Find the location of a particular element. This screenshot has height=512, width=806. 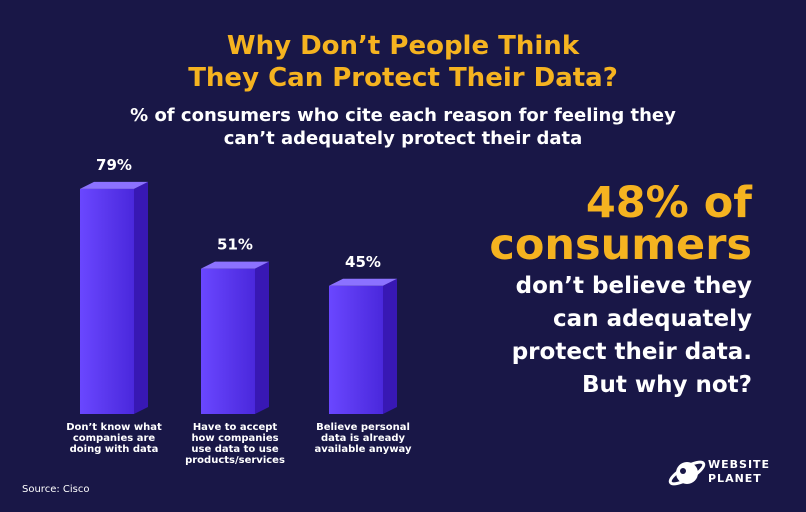

callout-headline-line-1: 48% of is located at coordinates (668, 203).